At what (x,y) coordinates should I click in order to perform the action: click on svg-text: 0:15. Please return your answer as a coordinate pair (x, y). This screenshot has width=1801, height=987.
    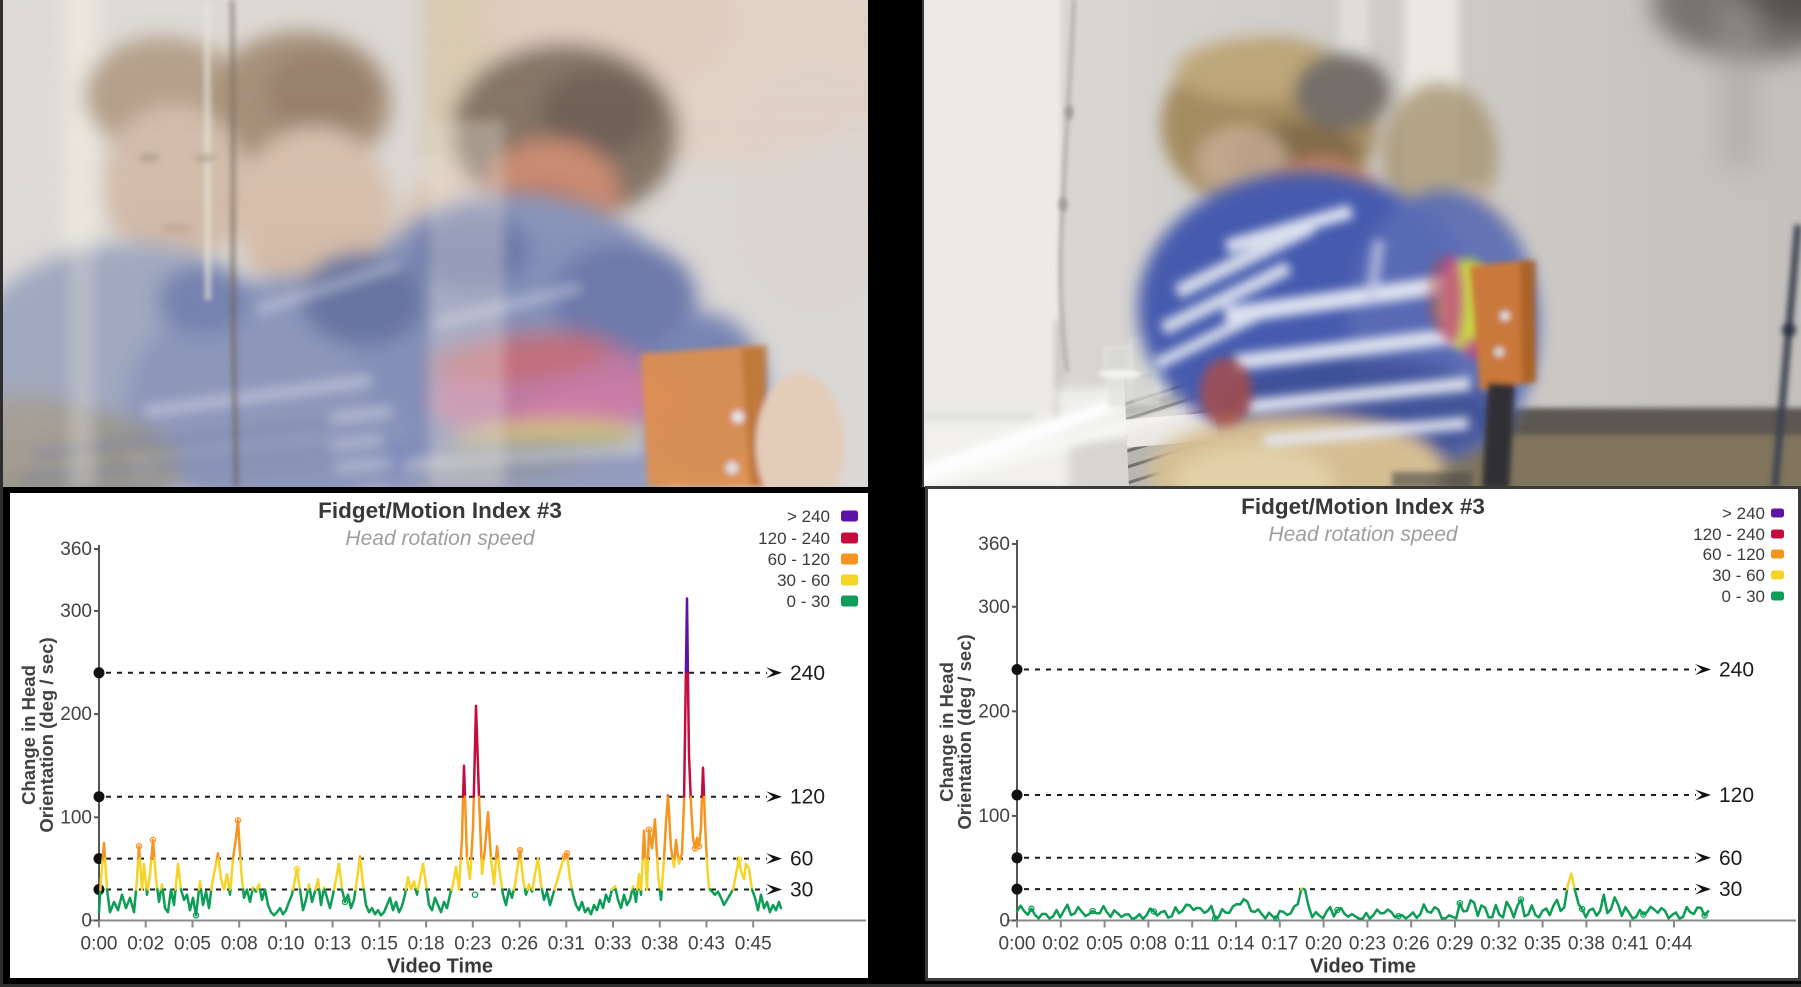
    Looking at the image, I should click on (379, 944).